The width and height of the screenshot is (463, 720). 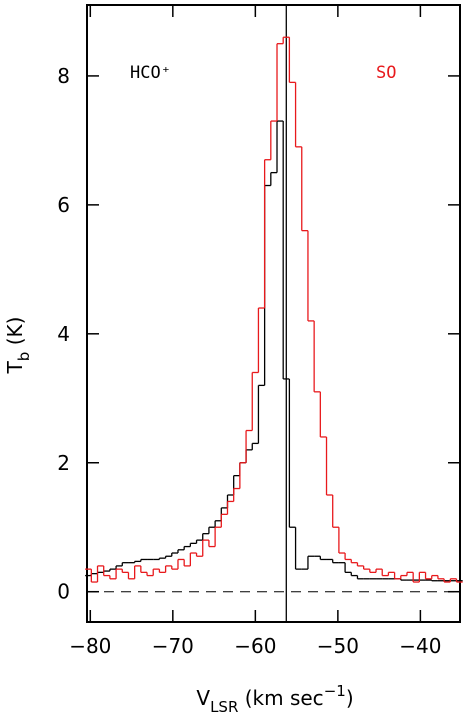 What do you see at coordinates (203, 698) in the screenshot?
I see `x-axis-title-part: V` at bounding box center [203, 698].